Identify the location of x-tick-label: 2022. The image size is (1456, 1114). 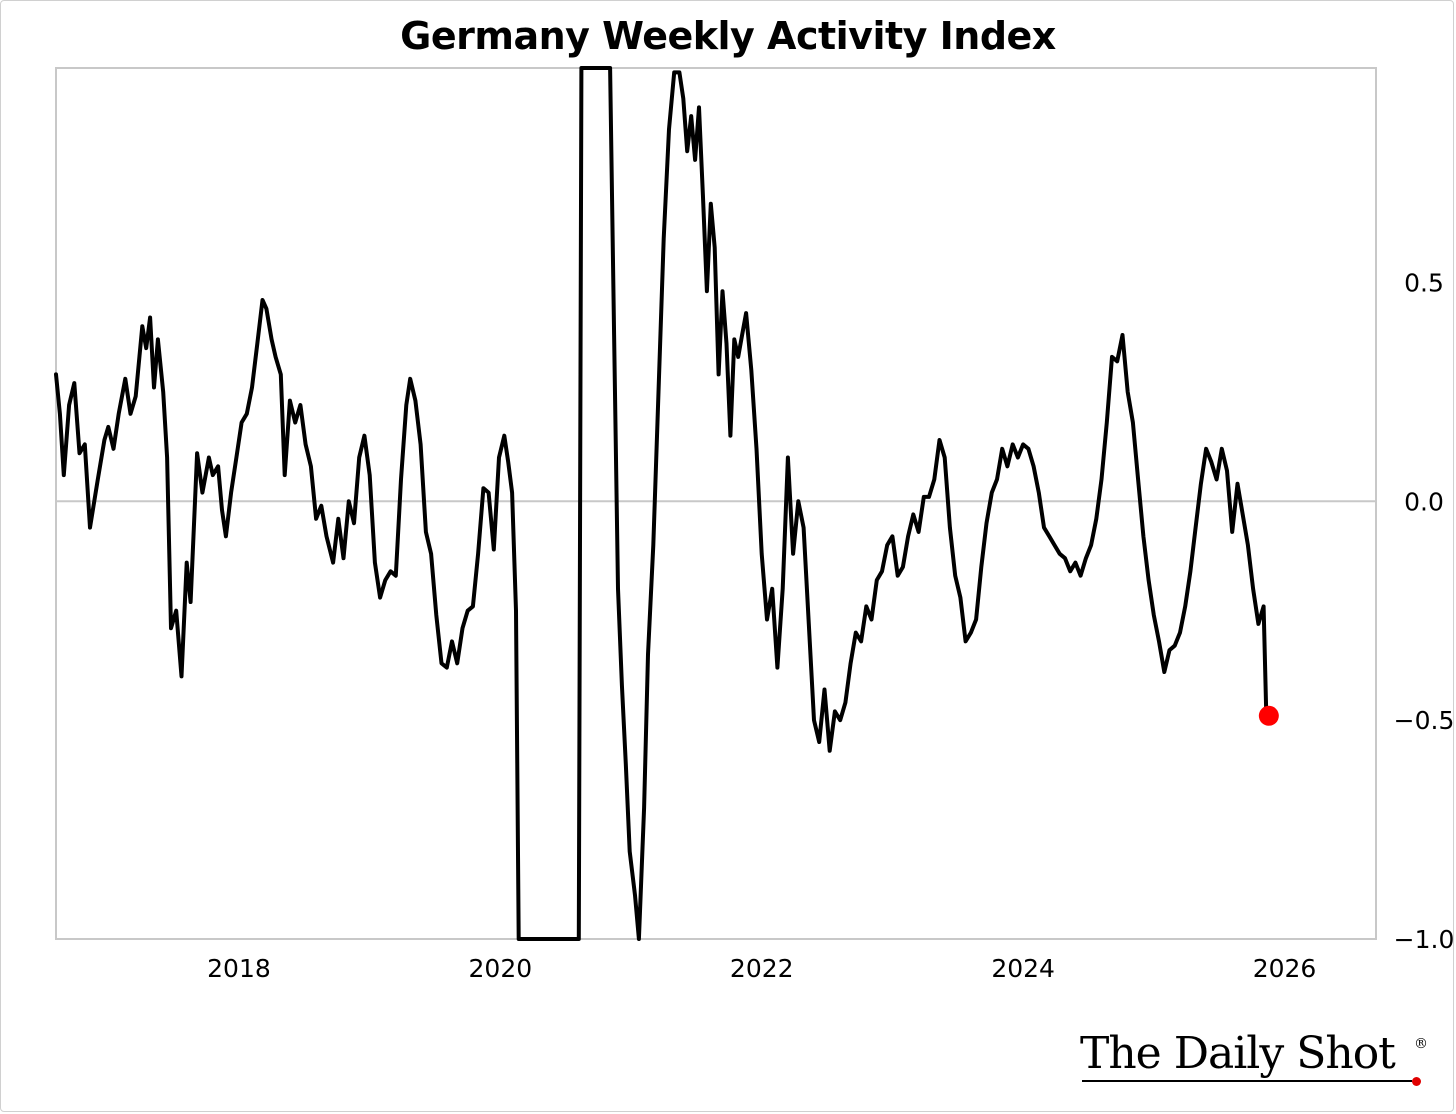
(762, 968).